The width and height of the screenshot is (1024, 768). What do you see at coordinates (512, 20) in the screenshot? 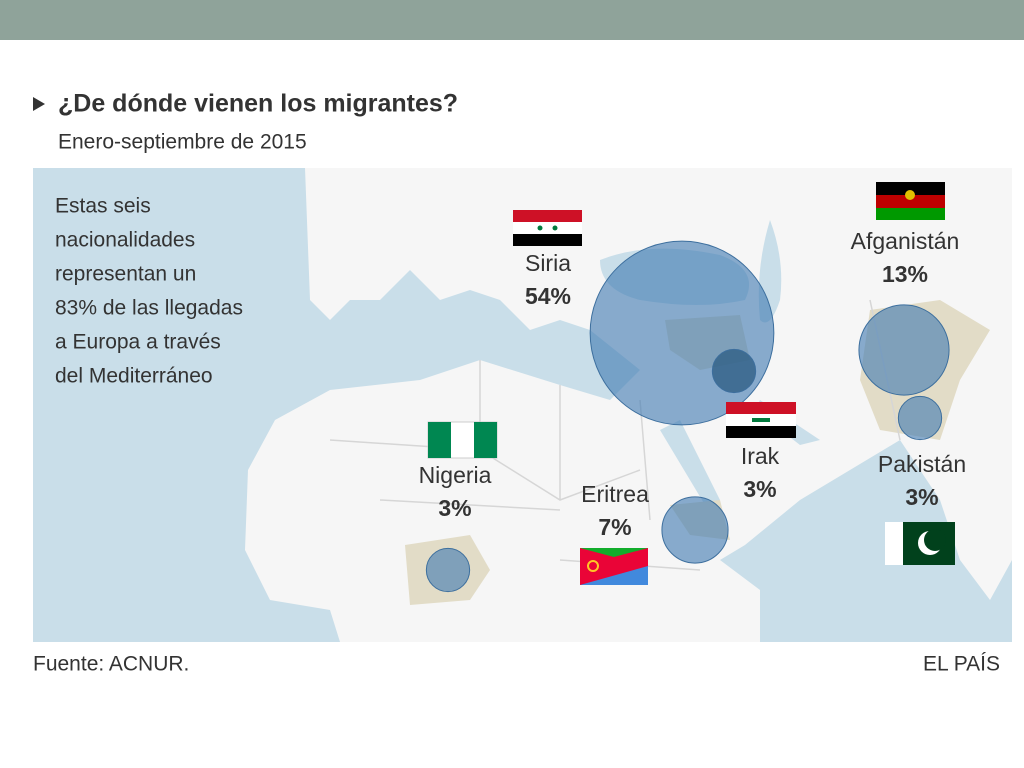
I see `top-bar` at bounding box center [512, 20].